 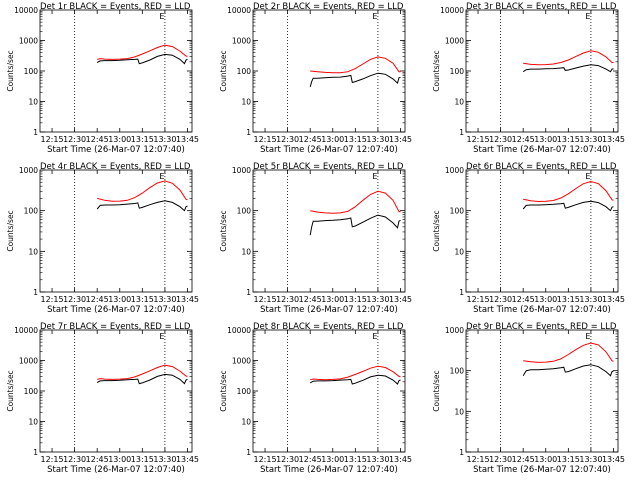 What do you see at coordinates (541, 7) in the screenshot?
I see `chart-title: Det 3r BLACK = Events, RED = LLD` at bounding box center [541, 7].